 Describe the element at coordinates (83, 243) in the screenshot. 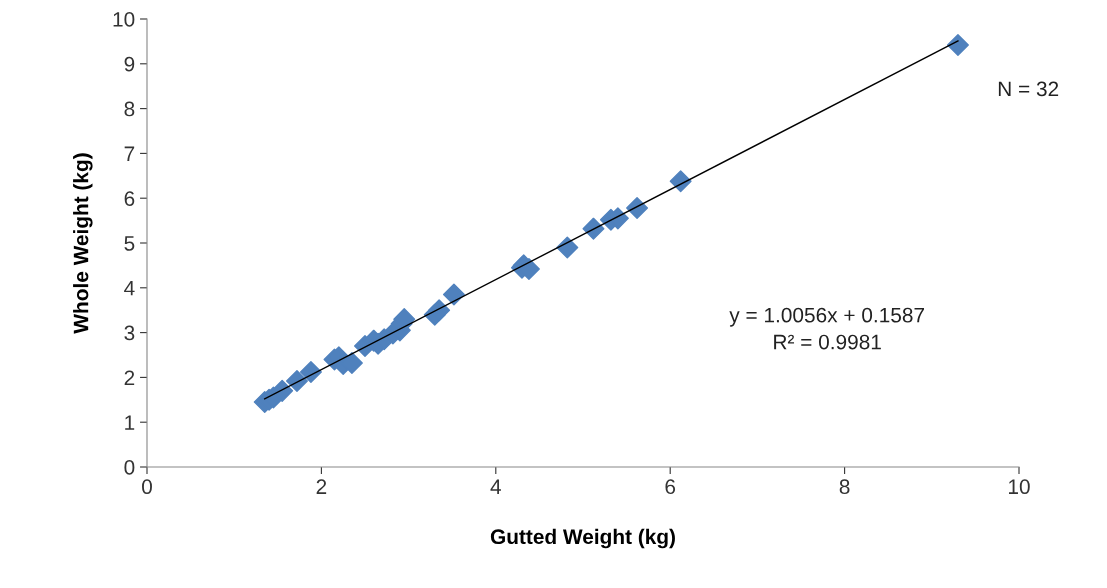

I see `y-axis-title: Whole Weight (kg)` at that location.